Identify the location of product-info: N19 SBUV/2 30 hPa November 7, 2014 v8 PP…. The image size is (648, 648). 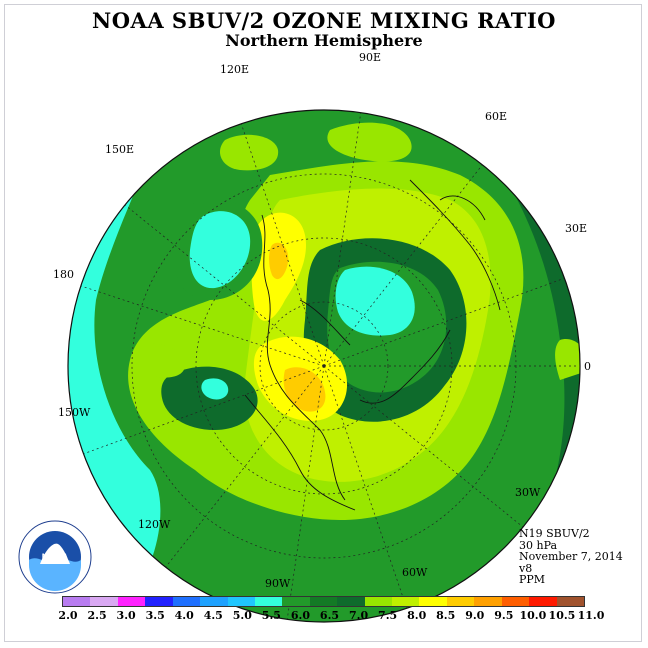
(571, 557).